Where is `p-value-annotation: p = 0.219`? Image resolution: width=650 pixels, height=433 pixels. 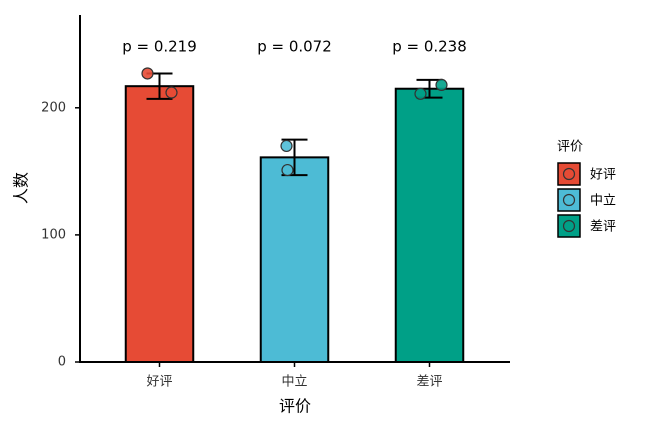
p-value-annotation: p = 0.219 is located at coordinates (159, 47).